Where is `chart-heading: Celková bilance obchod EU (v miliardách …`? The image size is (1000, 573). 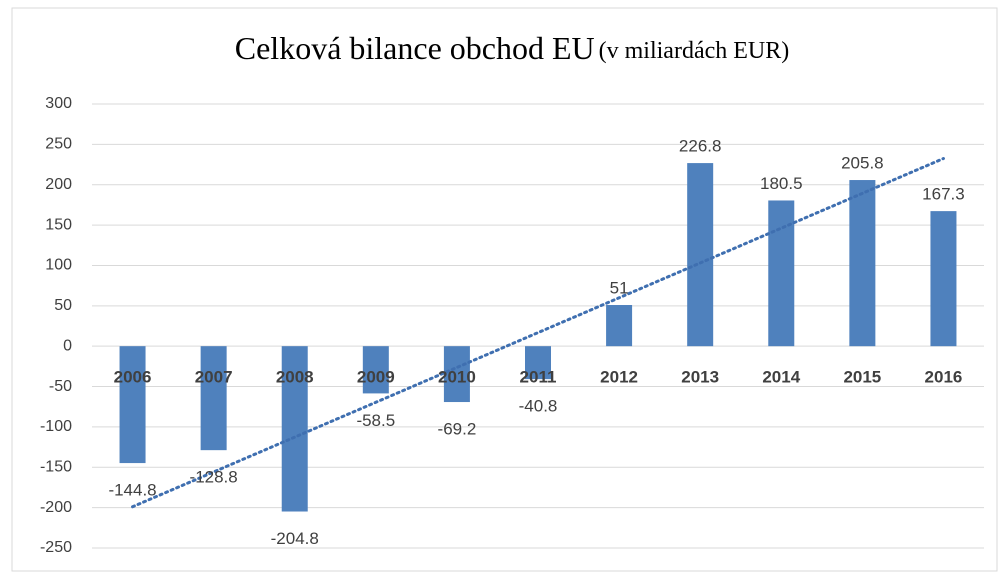
chart-heading: Celková bilance obchod EU (v miliardách … is located at coordinates (512, 48).